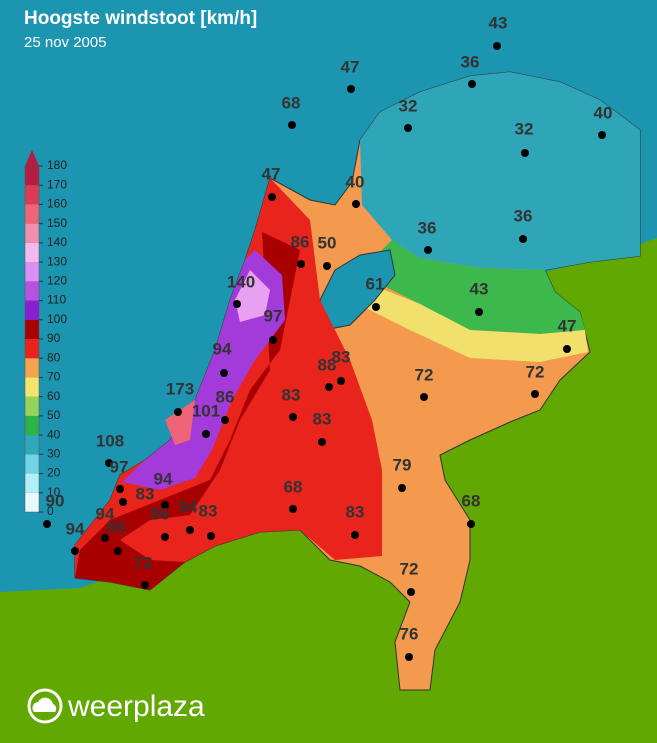 This screenshot has height=743, width=657. Describe the element at coordinates (54, 377) in the screenshot. I see `legend-tick-label: 70` at that location.